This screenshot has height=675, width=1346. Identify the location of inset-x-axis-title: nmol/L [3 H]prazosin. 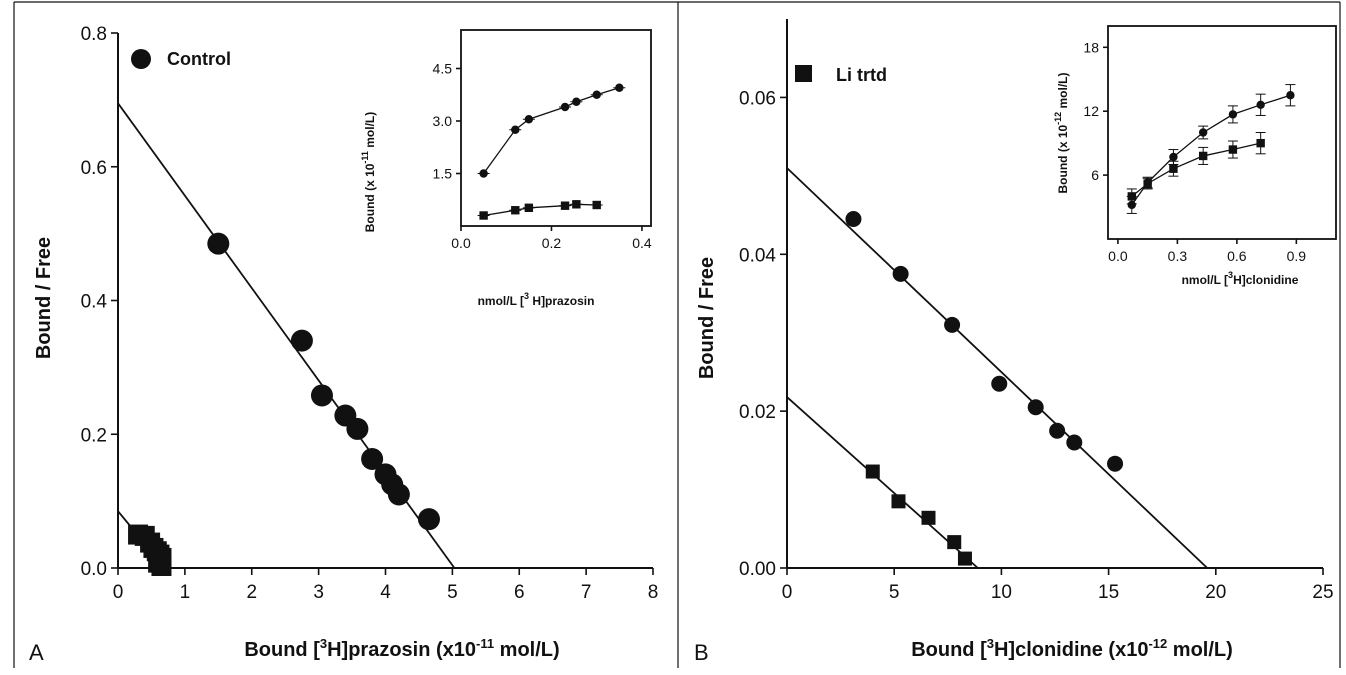
(536, 299).